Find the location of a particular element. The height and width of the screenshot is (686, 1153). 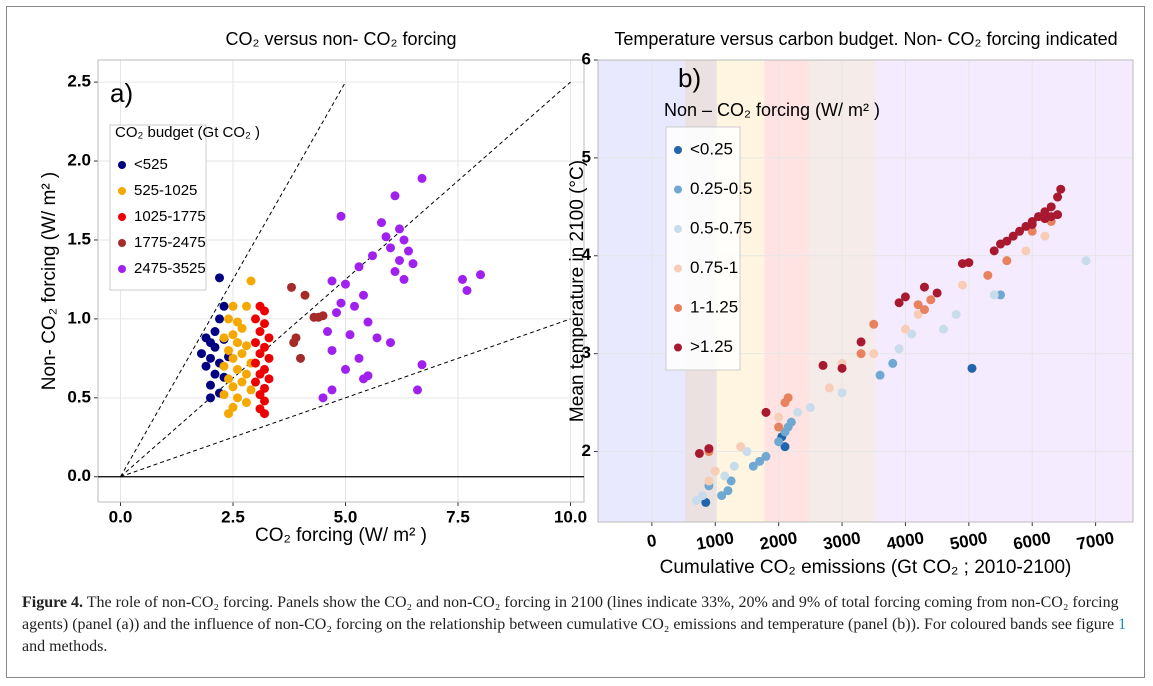

caption-link: 1 is located at coordinates (1122, 624).